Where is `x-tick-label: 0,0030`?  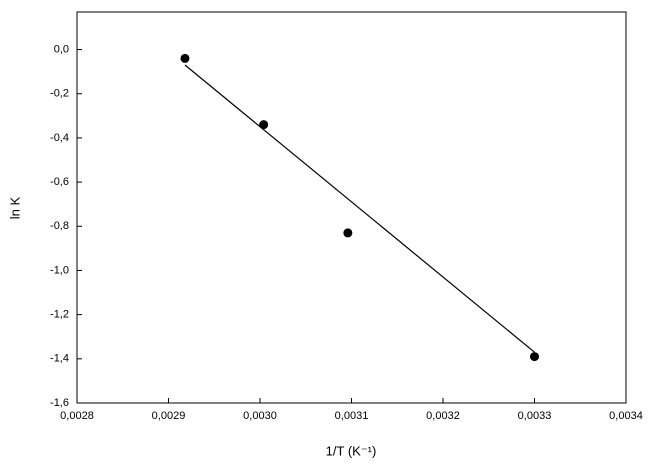 x-tick-label: 0,0030 is located at coordinates (260, 416).